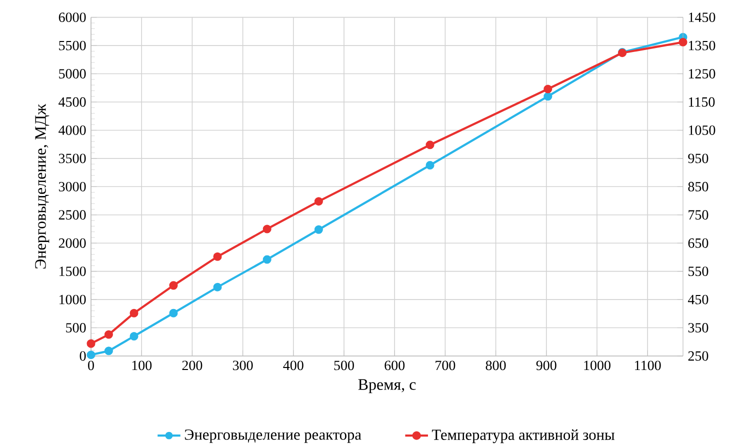 This screenshot has width=741, height=448. Describe the element at coordinates (72, 243) in the screenshot. I see `y-tick-label: 2000` at that location.